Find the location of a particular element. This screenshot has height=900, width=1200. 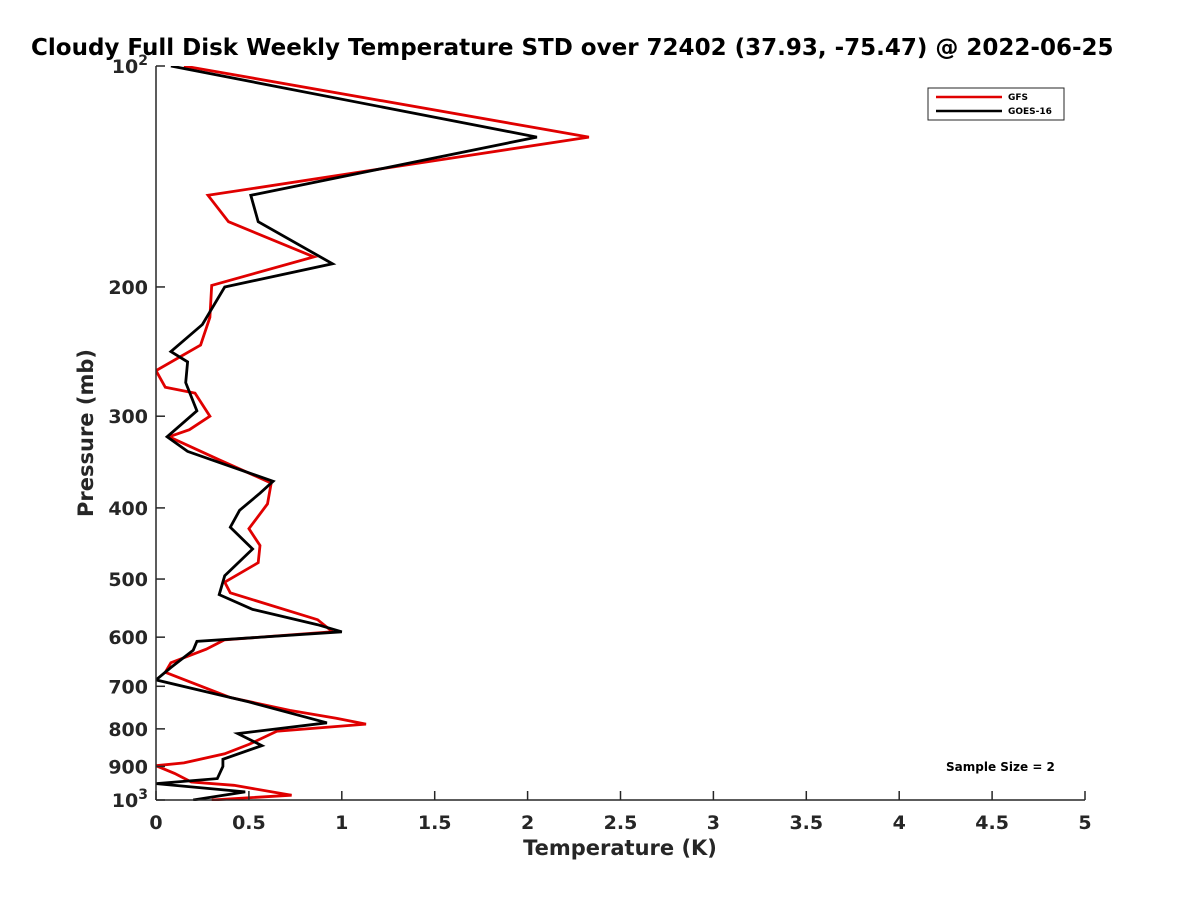

x-tick-label: 3.5 is located at coordinates (806, 823).